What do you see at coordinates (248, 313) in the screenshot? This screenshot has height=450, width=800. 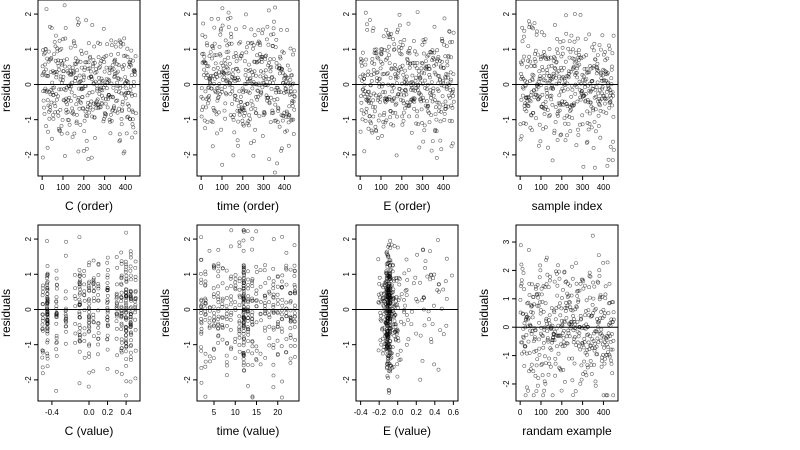 I see `plot-frame` at bounding box center [248, 313].